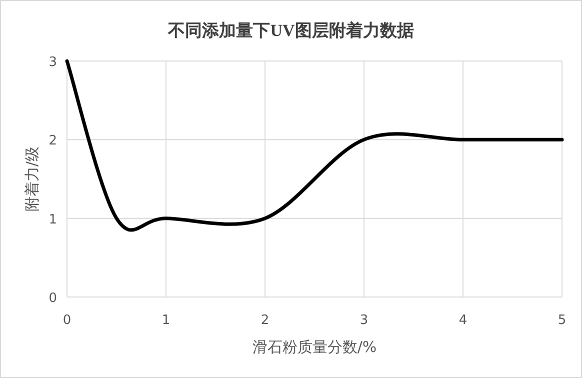 The image size is (582, 378). Describe the element at coordinates (290, 30) in the screenshot. I see `chart-title: 不同添加量下UV图层附着力数据` at that location.